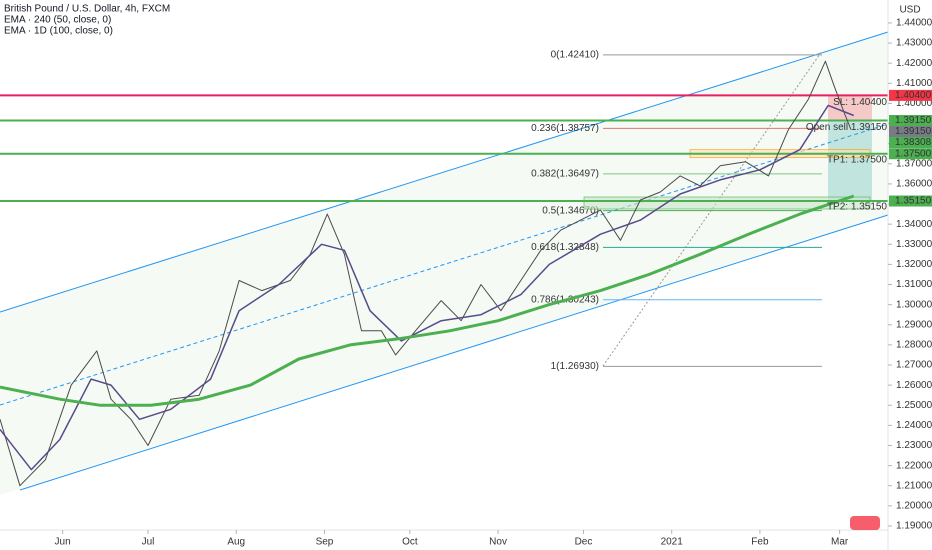 The width and height of the screenshot is (932, 550). What do you see at coordinates (57, 20) in the screenshot?
I see `indicator: EMA · 240 (50, close, 0)` at bounding box center [57, 20].